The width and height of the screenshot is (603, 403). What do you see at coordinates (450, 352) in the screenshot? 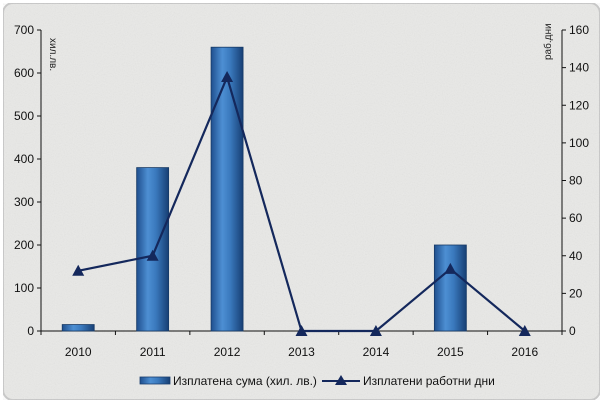
I see `x-tick-label: 2015` at bounding box center [450, 352].